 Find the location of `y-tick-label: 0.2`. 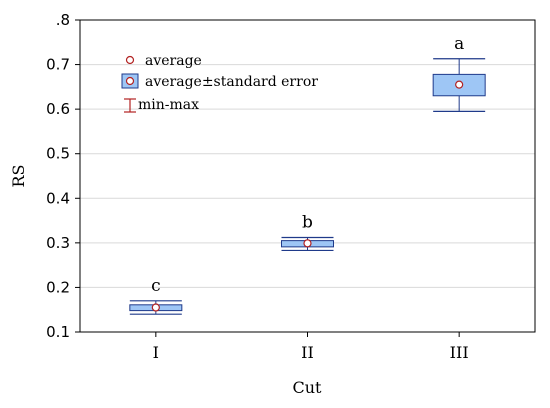

y-tick-label: 0.2 is located at coordinates (58, 287).